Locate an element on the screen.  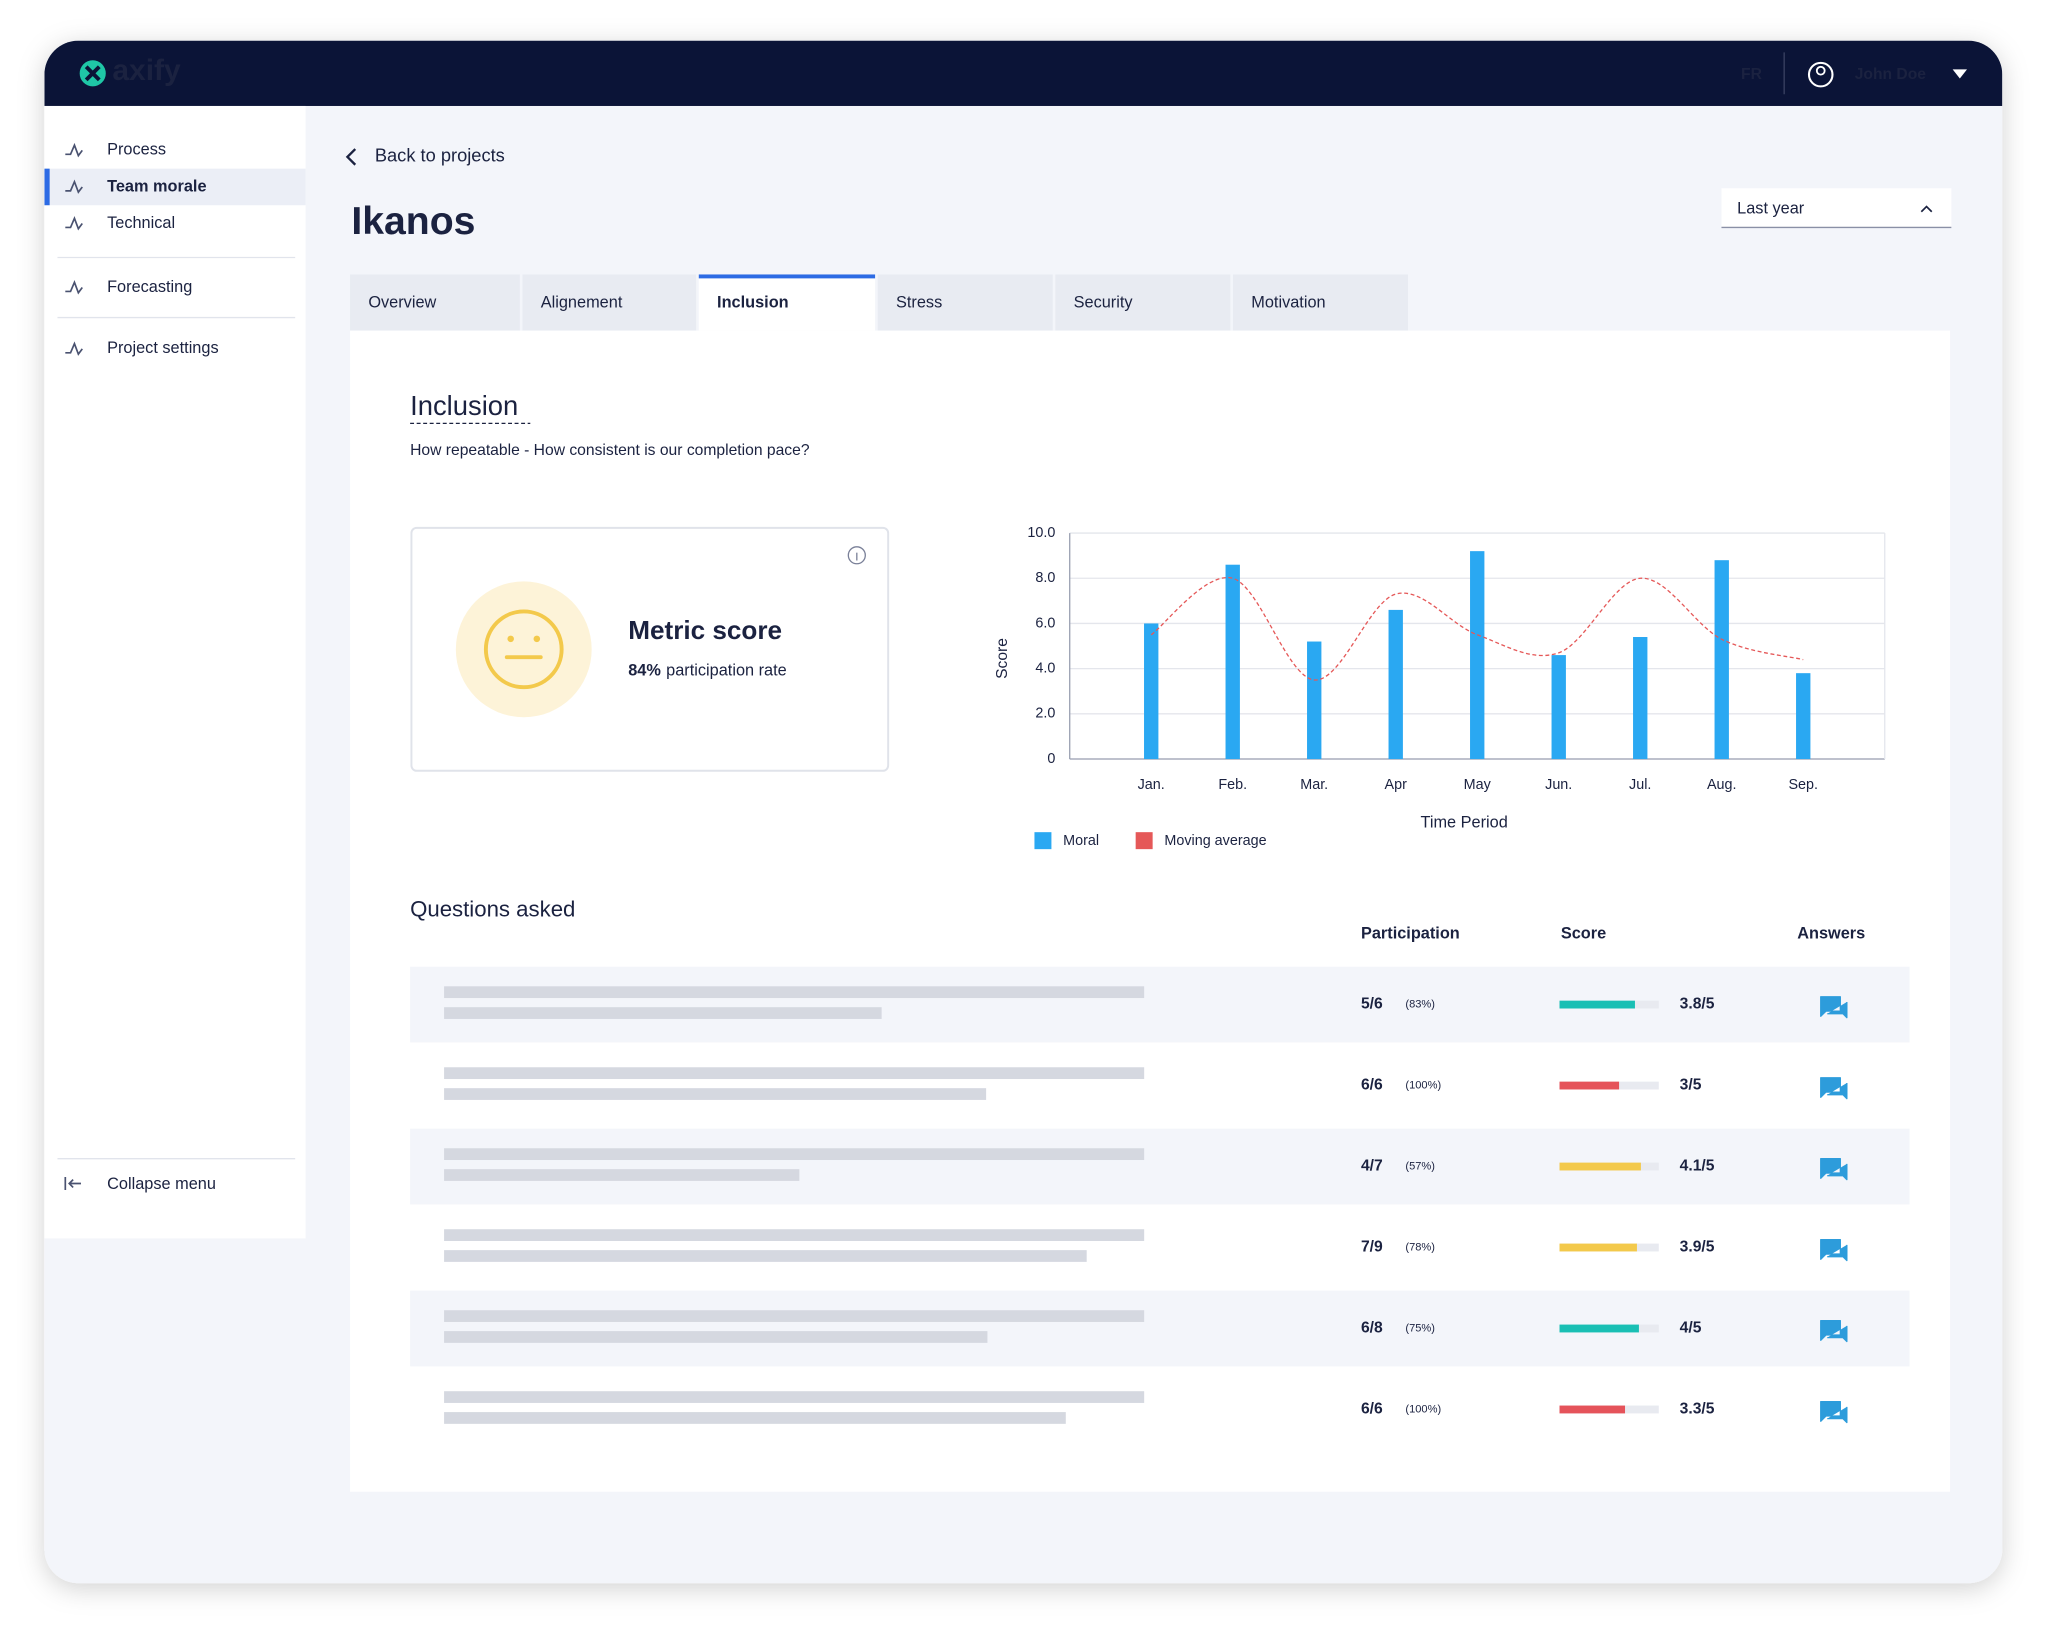
back-link: Back to projects is located at coordinates (440, 155).